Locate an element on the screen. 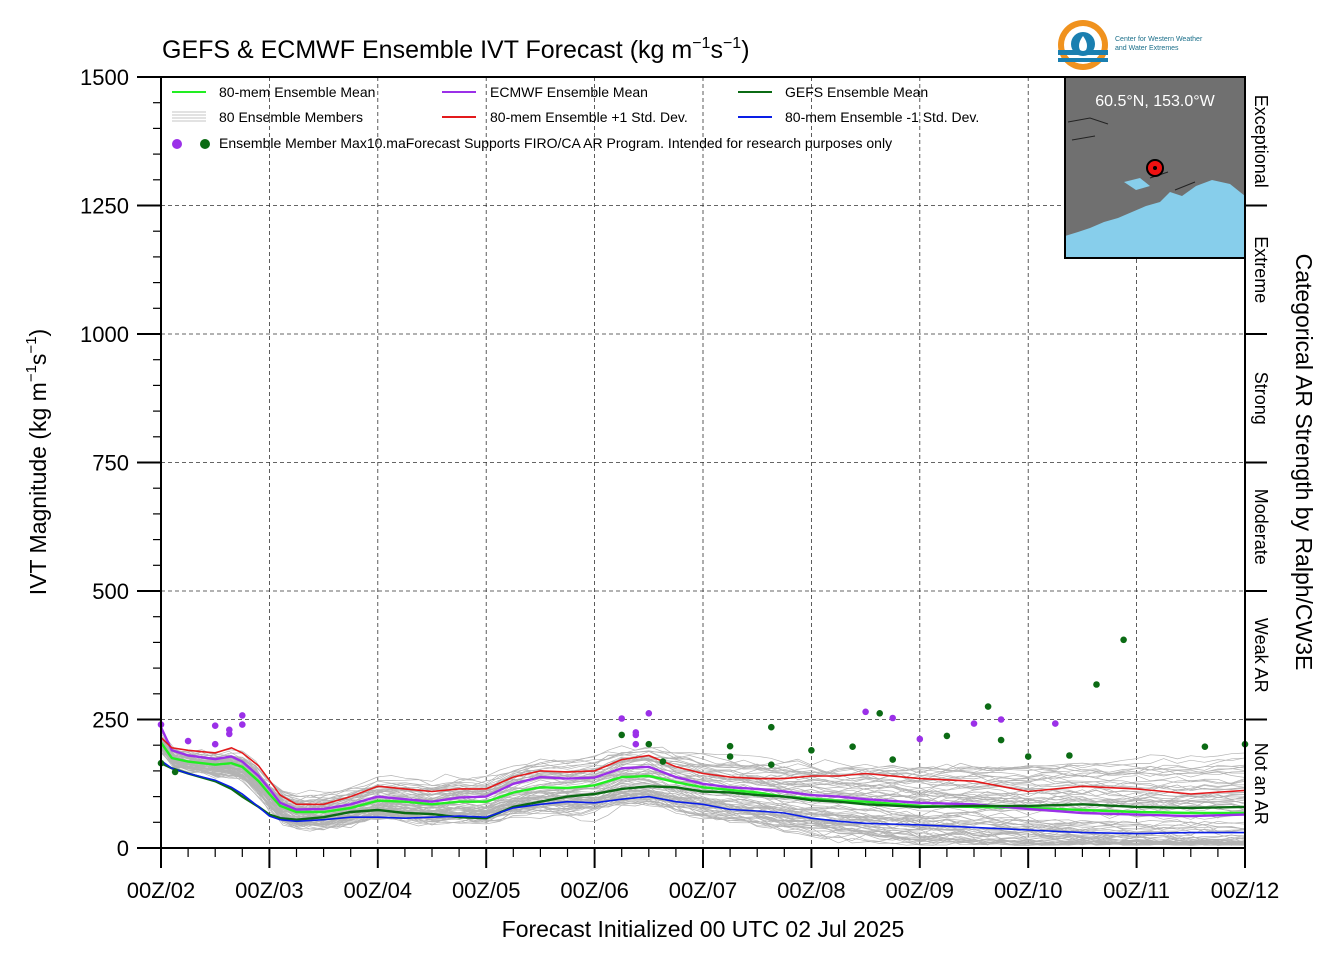  x-tick-label: 00Z/10 is located at coordinates (1028, 890).